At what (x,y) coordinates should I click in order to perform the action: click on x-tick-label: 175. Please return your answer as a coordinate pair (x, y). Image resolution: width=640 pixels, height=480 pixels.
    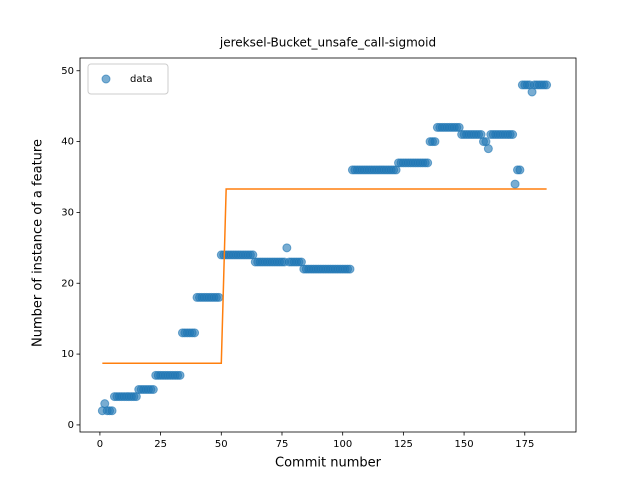
    Looking at the image, I should click on (524, 444).